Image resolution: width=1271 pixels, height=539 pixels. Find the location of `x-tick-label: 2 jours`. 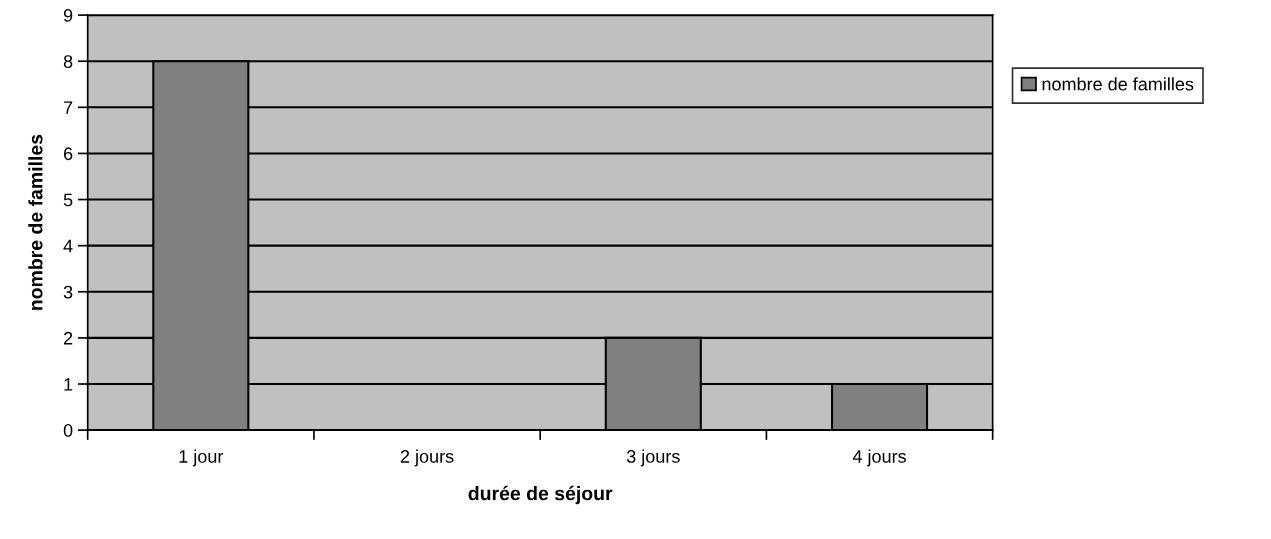

x-tick-label: 2 jours is located at coordinates (427, 458).